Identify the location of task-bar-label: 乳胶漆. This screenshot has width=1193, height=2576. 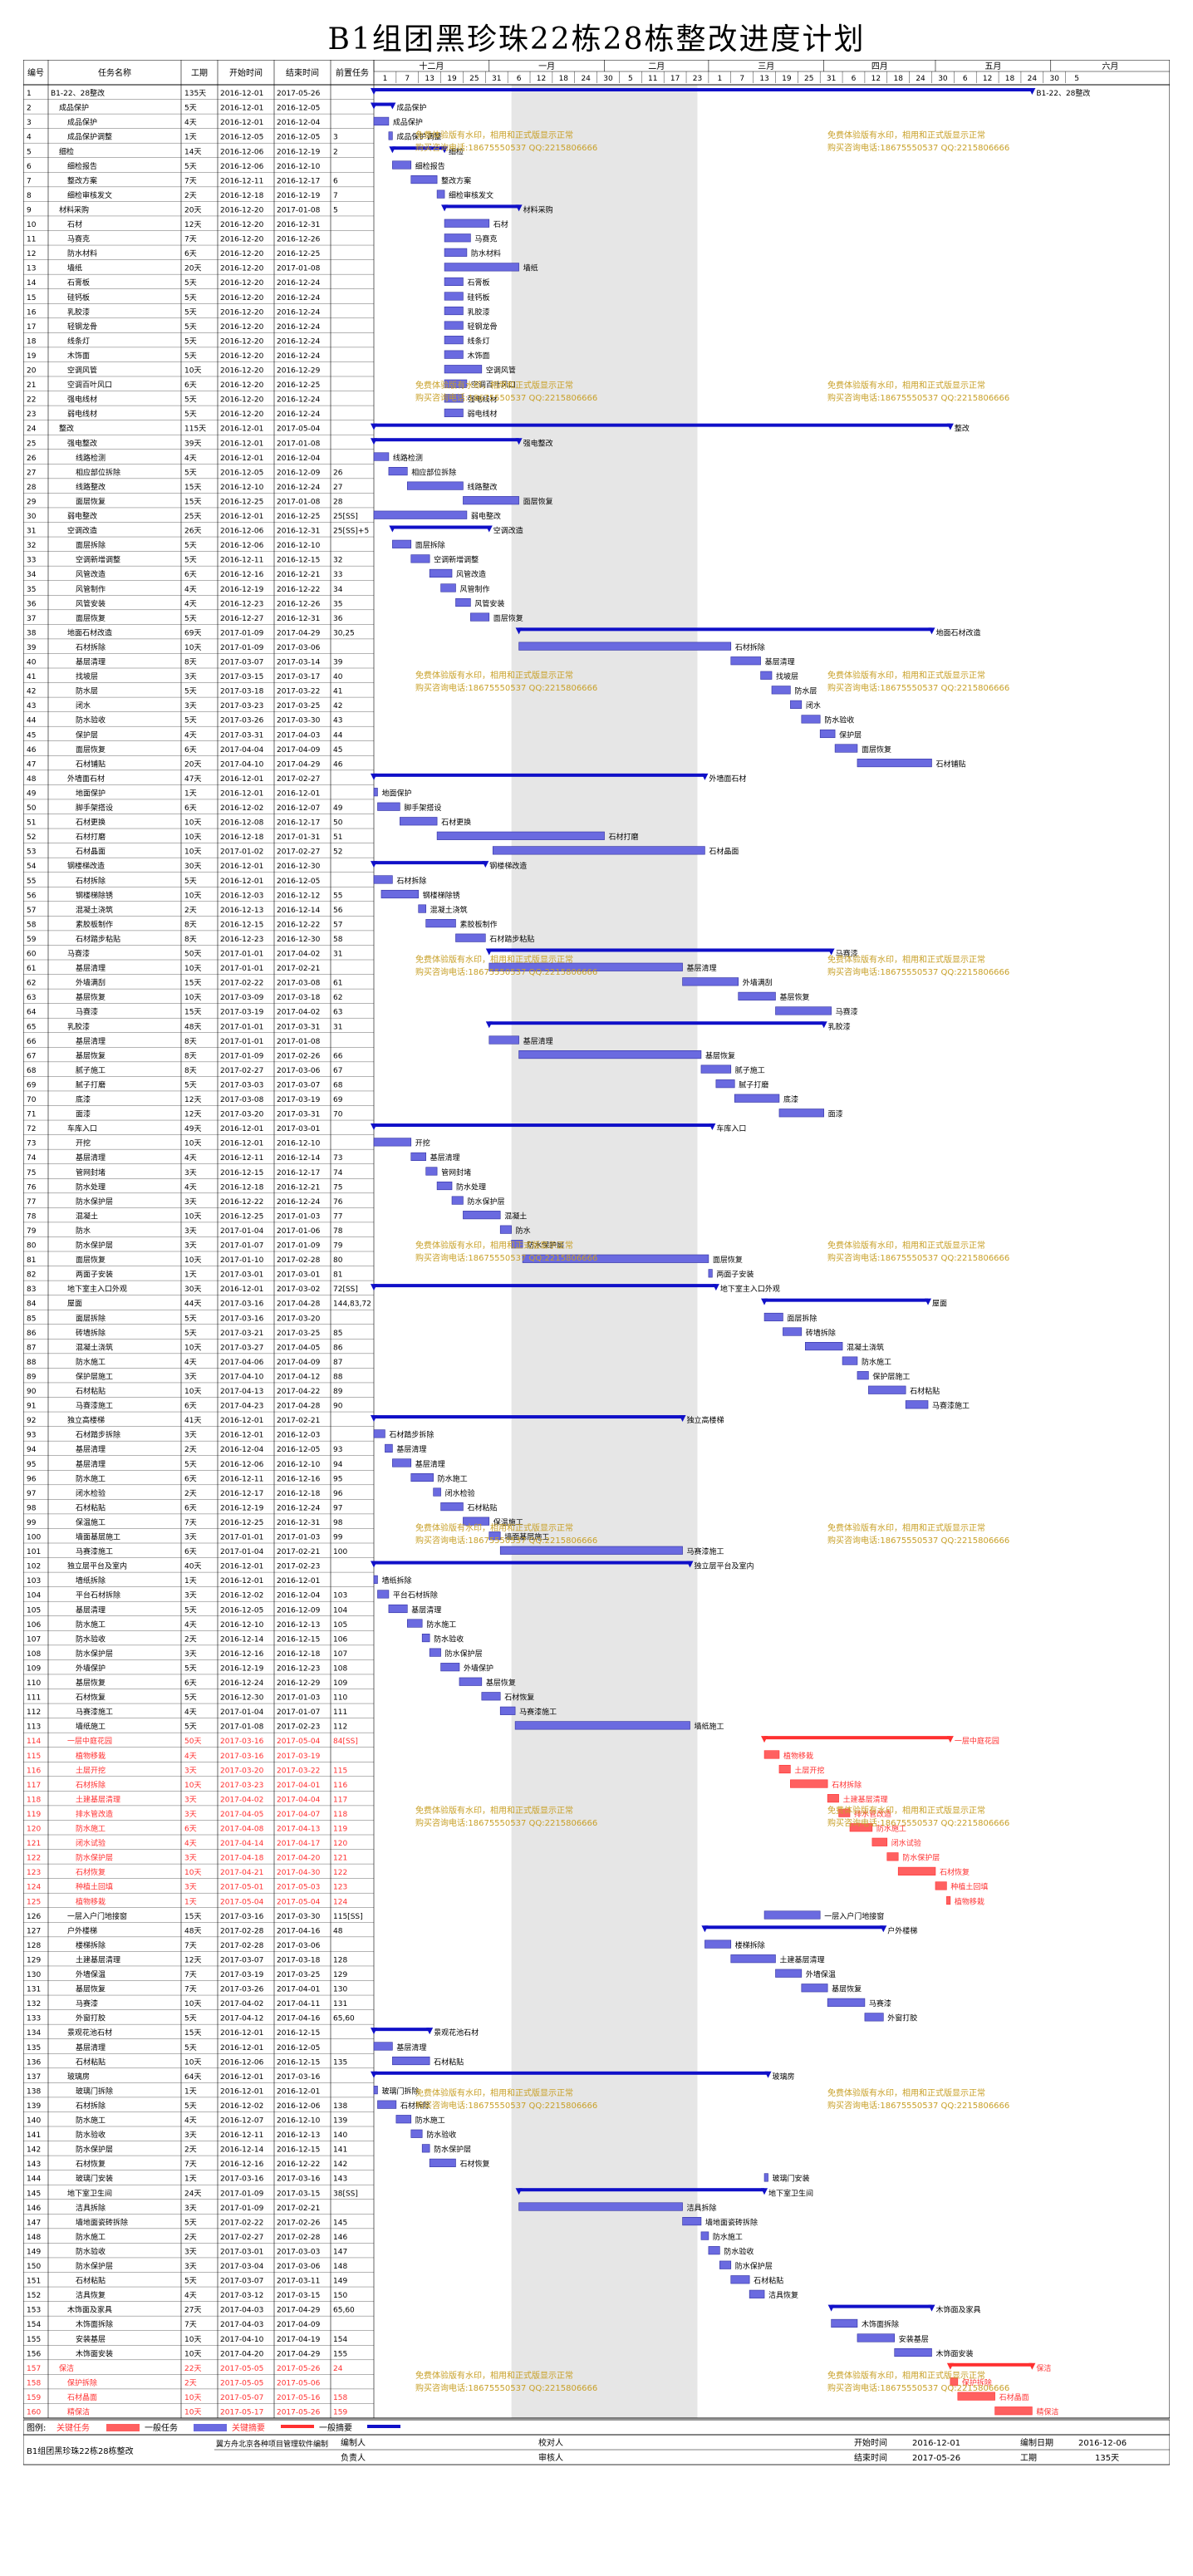
(840, 1026).